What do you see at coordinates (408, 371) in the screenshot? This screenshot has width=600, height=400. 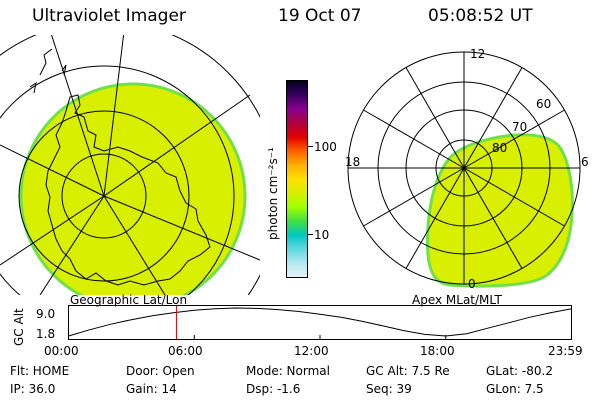 I see `status-gc-alt: GC Alt: 7.5 Re` at bounding box center [408, 371].